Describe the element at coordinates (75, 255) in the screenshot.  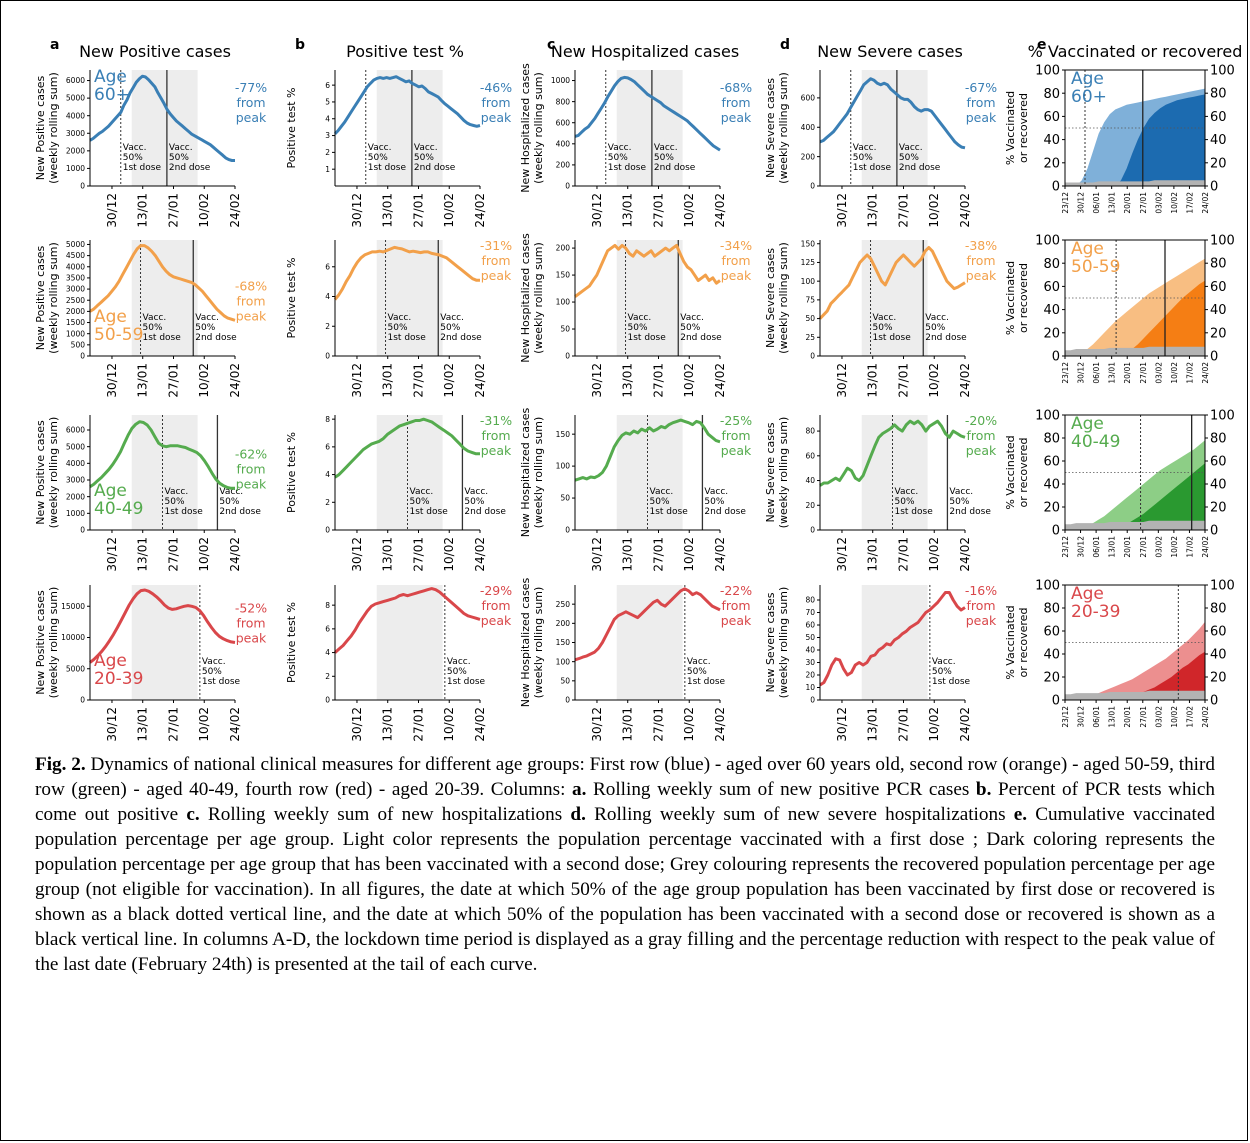
I see `y-tick-label: 4500` at that location.